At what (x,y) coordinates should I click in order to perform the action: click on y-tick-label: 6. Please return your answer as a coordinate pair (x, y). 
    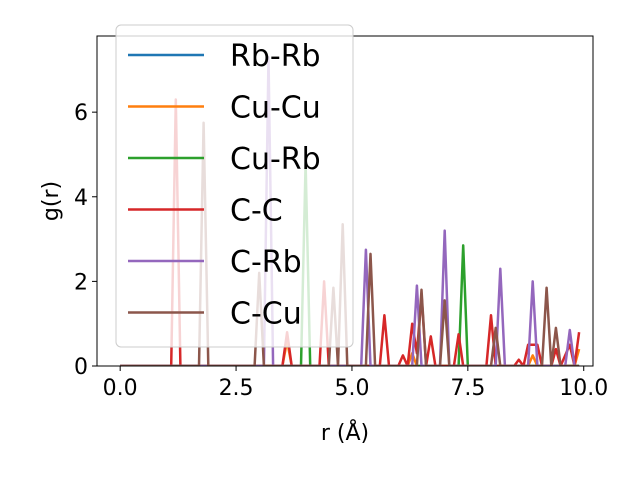
    Looking at the image, I should click on (81, 113).